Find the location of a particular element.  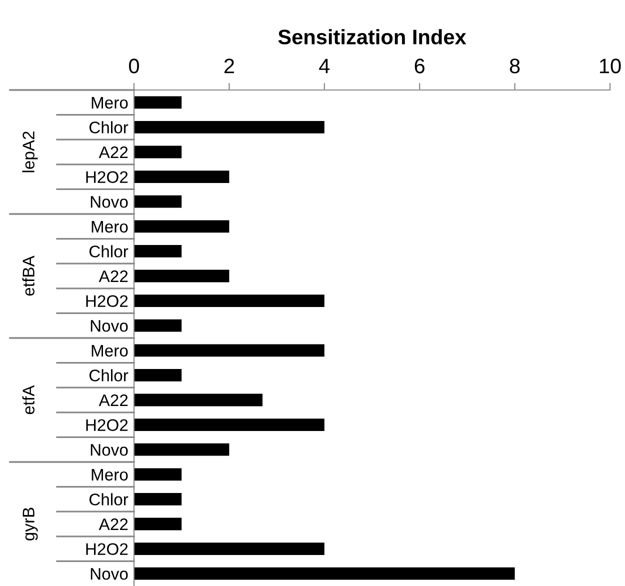

x-tick-label: 10 is located at coordinates (610, 66).